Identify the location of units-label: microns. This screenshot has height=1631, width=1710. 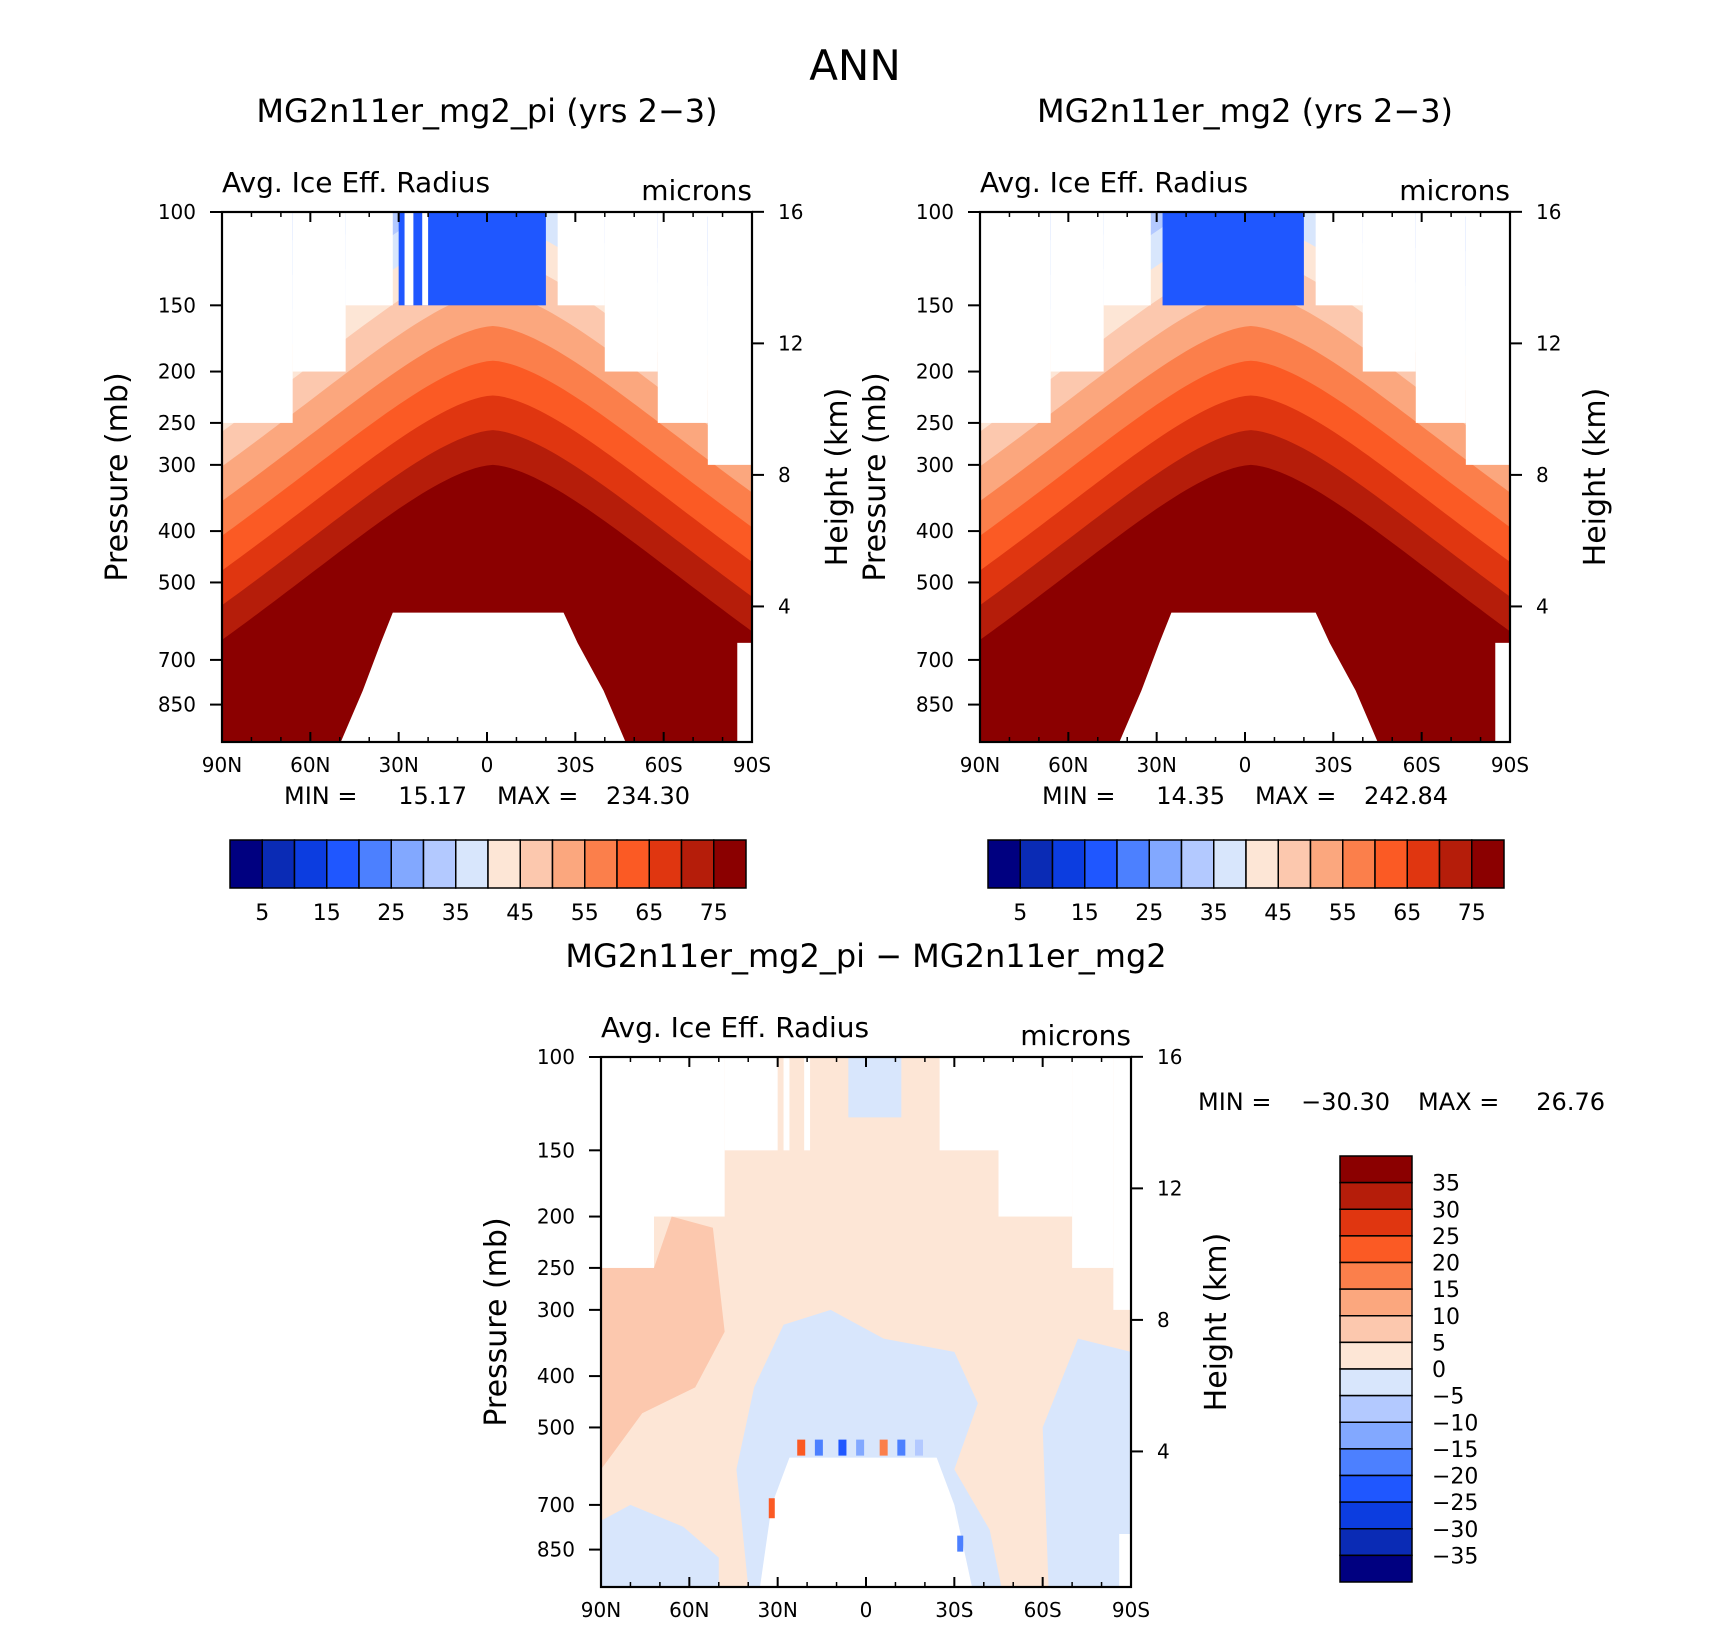
(1075, 1035).